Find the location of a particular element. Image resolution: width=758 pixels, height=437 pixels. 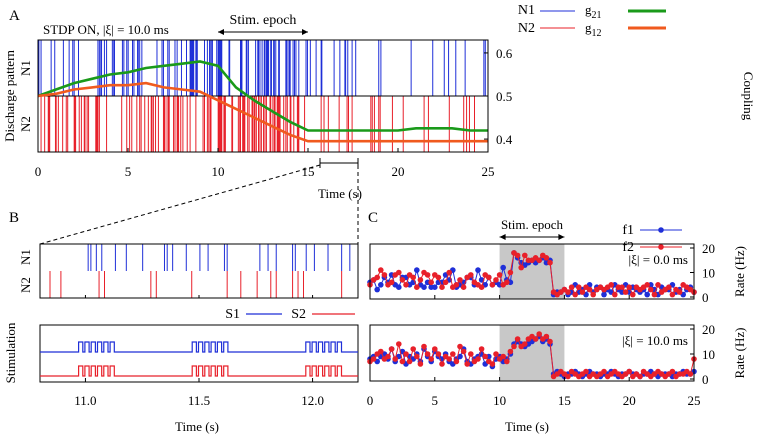

coupling-line-g12 is located at coordinates (262, 112).